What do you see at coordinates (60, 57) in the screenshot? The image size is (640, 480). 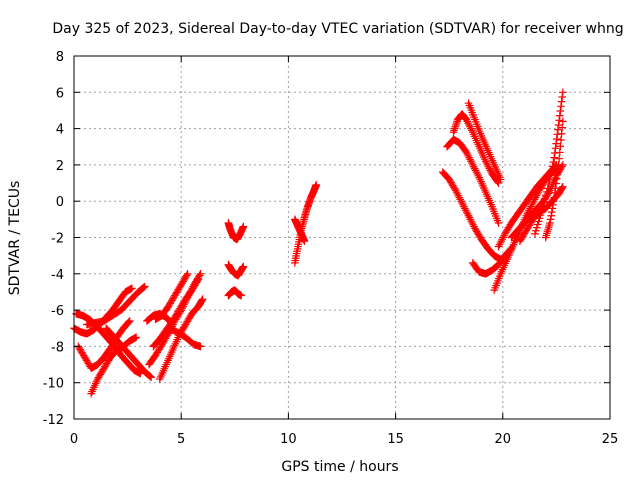 I see `y-tick-label: 8` at bounding box center [60, 57].